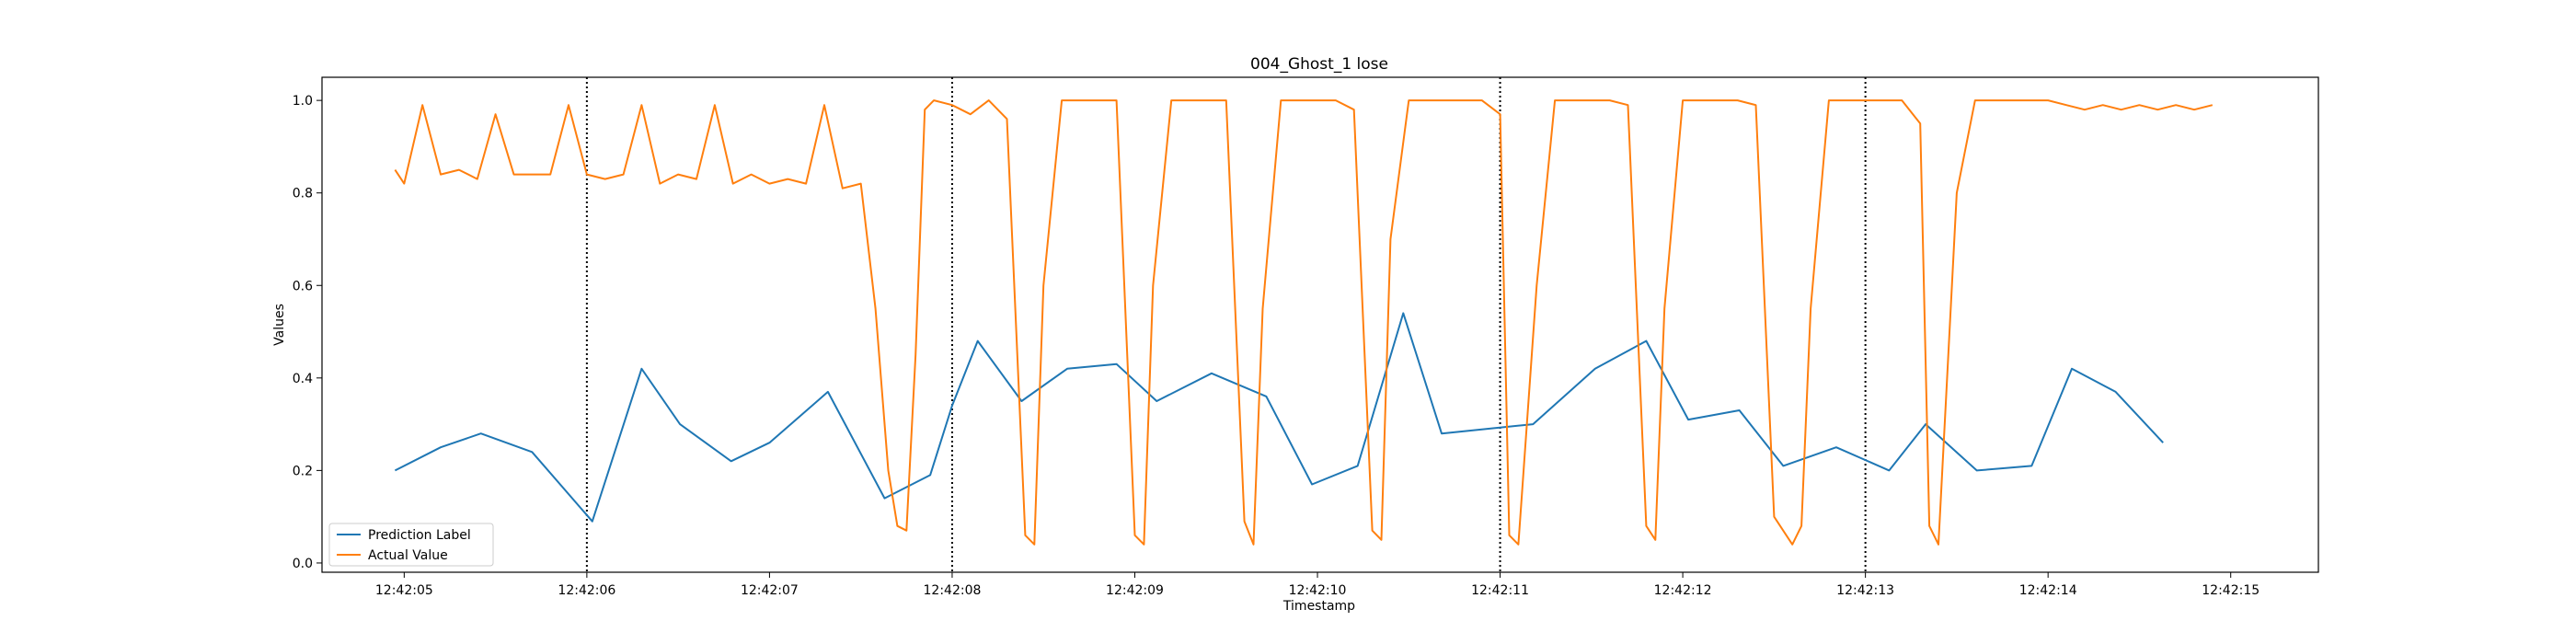 The image size is (2576, 644). I want to click on y-tick-label: 0.6, so click(303, 286).